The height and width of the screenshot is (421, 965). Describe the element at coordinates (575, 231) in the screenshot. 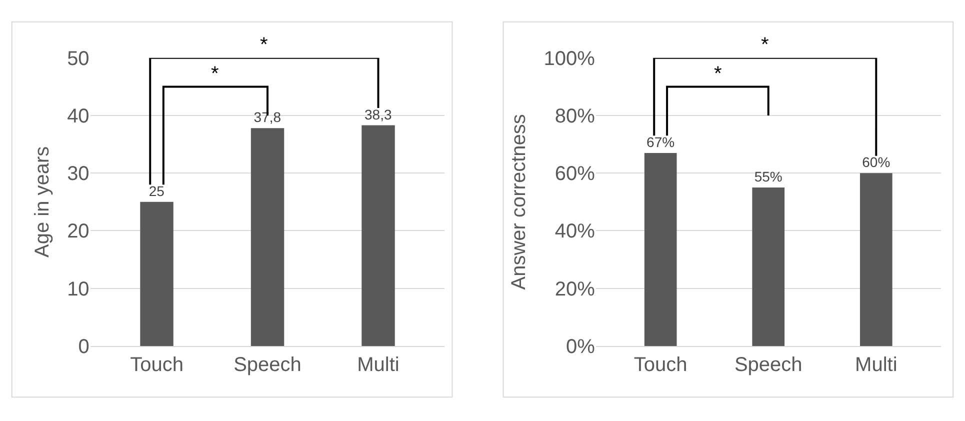

I see `y-tick-label: 40%` at that location.